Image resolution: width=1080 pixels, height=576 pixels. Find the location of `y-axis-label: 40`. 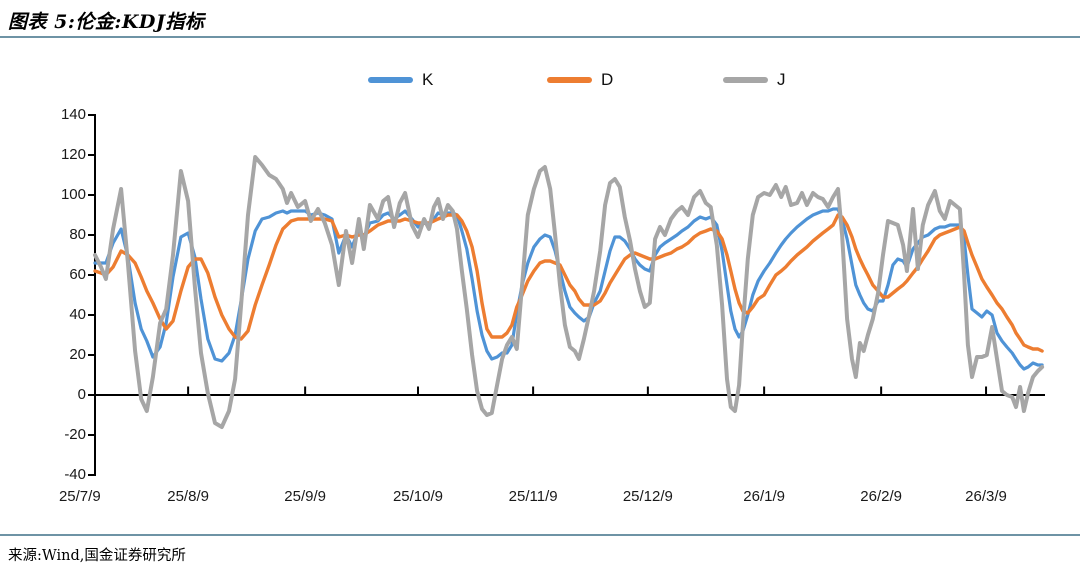

y-axis-label: 40 is located at coordinates (77, 314).